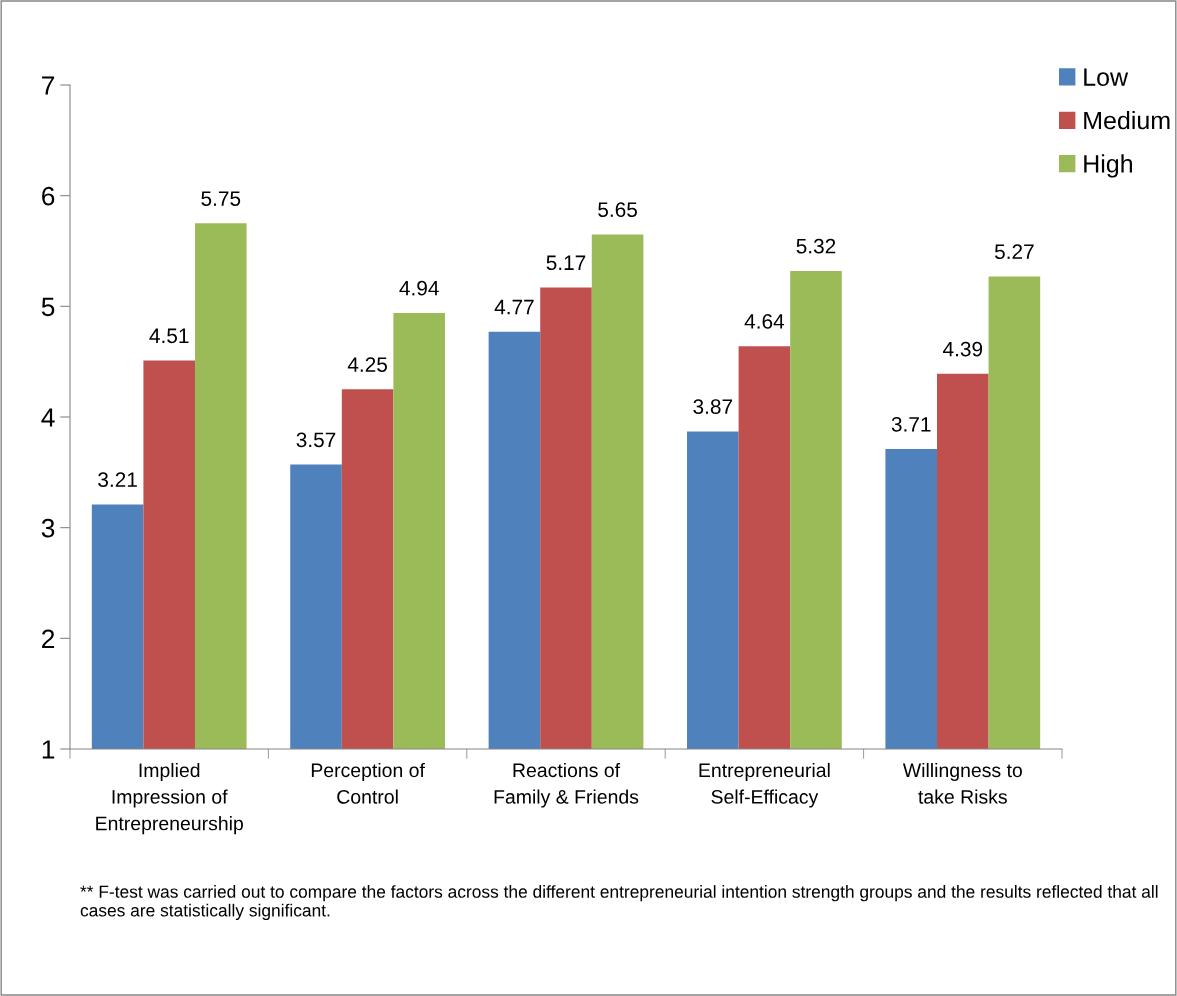 This screenshot has height=996, width=1177. Describe the element at coordinates (48, 85) in the screenshot. I see `y-tick-label: 7` at that location.